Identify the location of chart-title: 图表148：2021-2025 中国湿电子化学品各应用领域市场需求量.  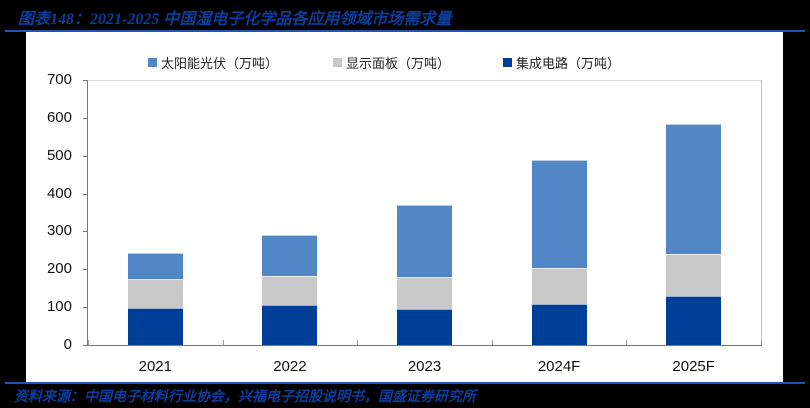
(235, 19).